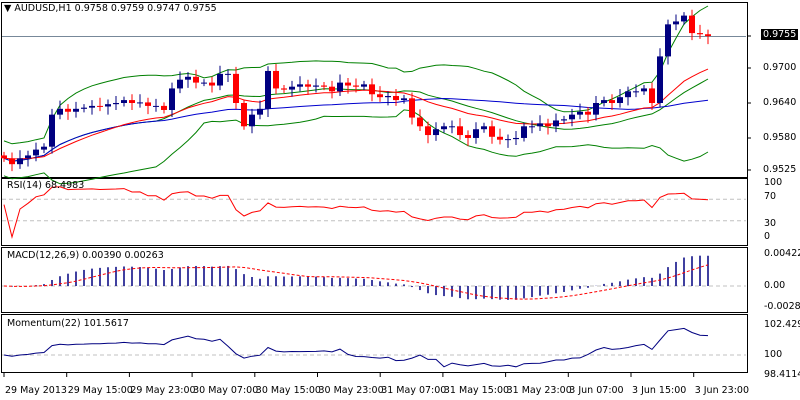 Image resolution: width=800 pixels, height=400 pixels. I want to click on price-tick: 0.9700, so click(780, 67).